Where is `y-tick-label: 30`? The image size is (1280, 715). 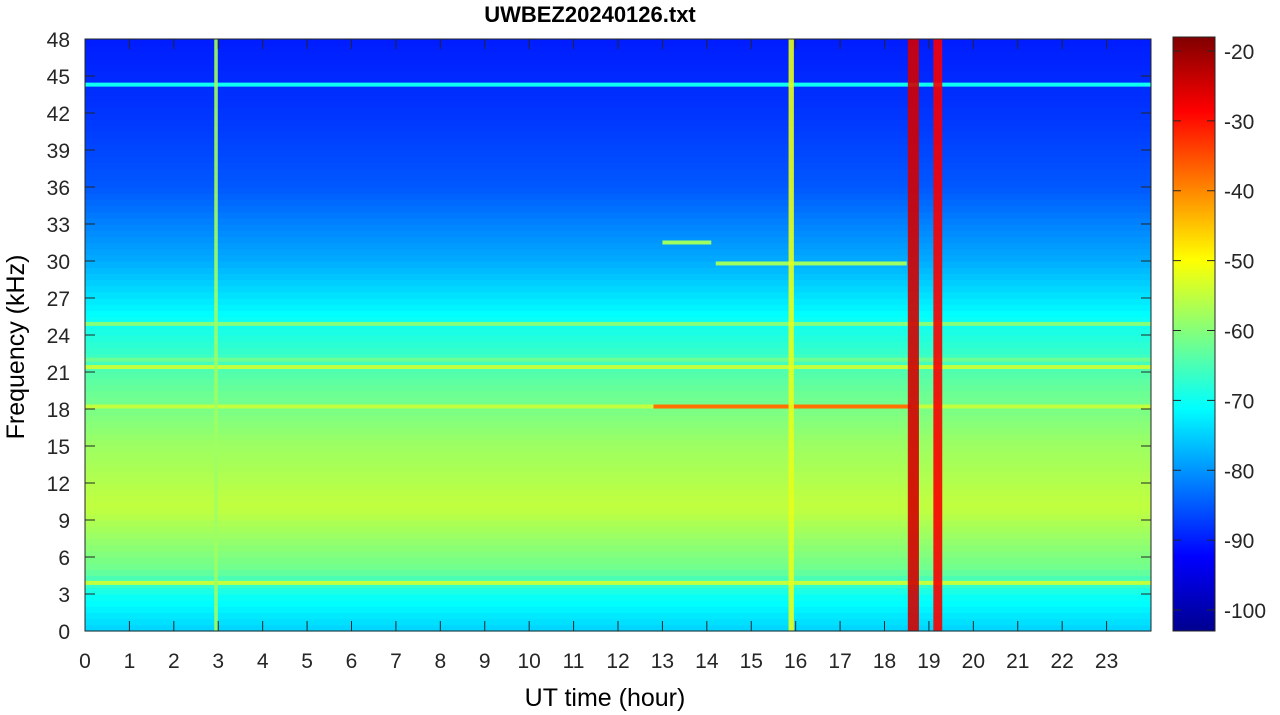 y-tick-label: 30 is located at coordinates (58, 262).